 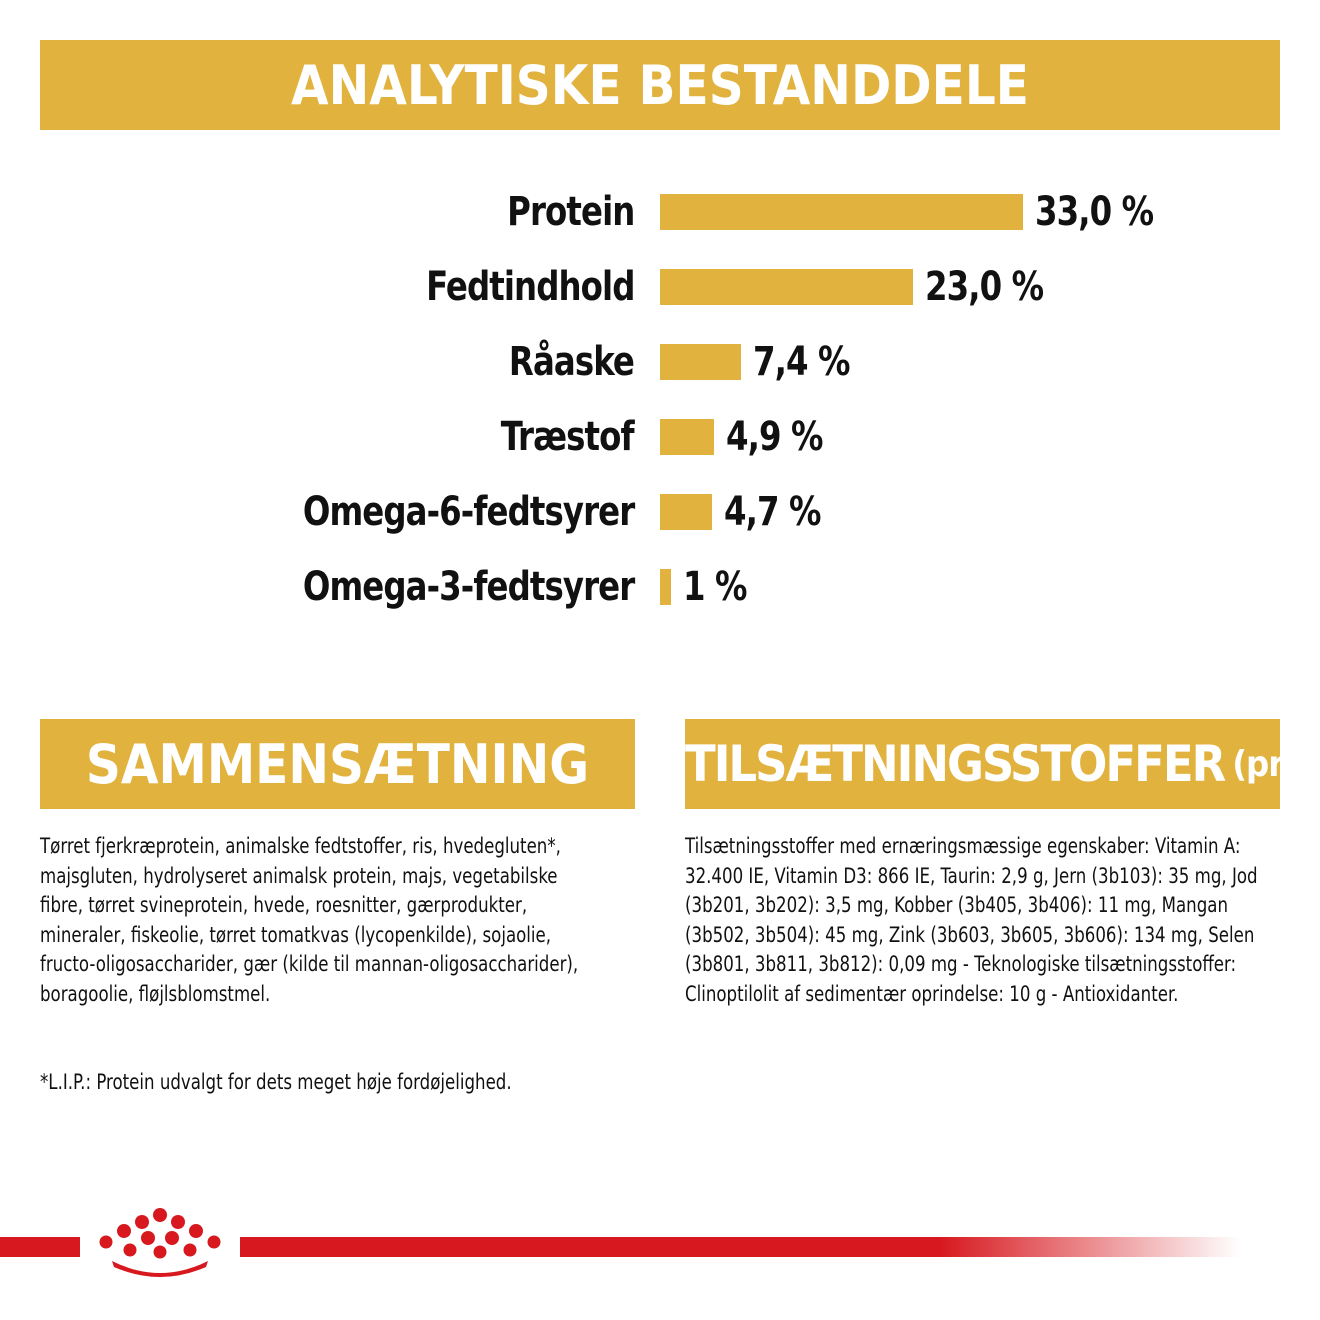 I want to click on chart-row: Omega-3-fedtsyrer 1 %, so click(x=660, y=587).